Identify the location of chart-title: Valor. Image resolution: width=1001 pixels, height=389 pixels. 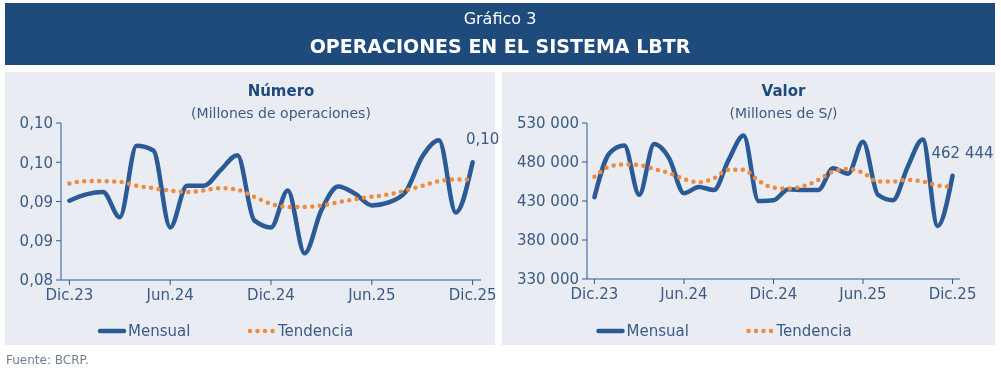
(783, 91).